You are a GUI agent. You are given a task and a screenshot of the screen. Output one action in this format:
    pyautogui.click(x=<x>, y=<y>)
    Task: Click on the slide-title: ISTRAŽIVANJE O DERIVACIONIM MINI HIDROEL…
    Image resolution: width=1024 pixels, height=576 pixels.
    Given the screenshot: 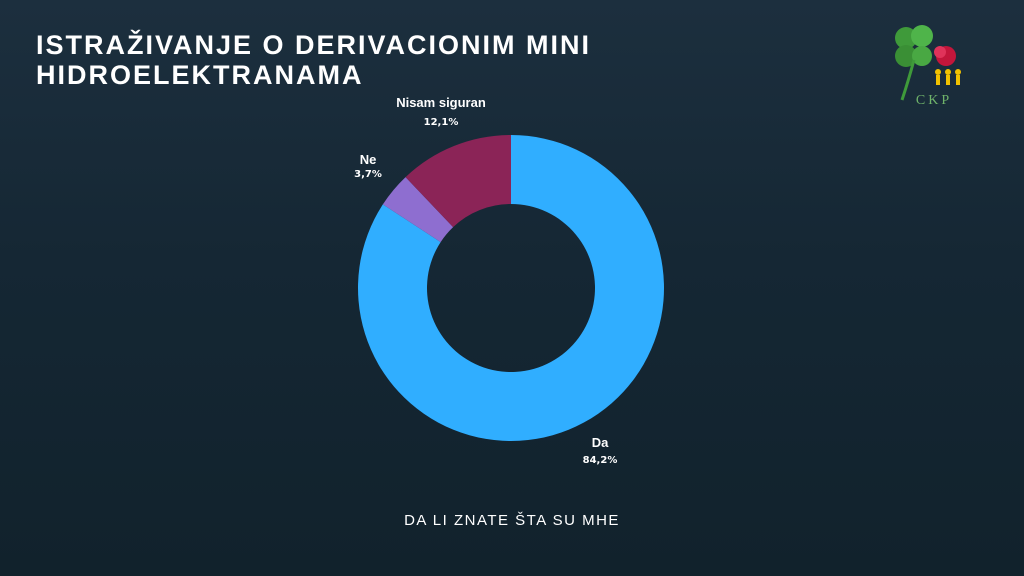 What is the action you would take?
    pyautogui.click(x=314, y=60)
    